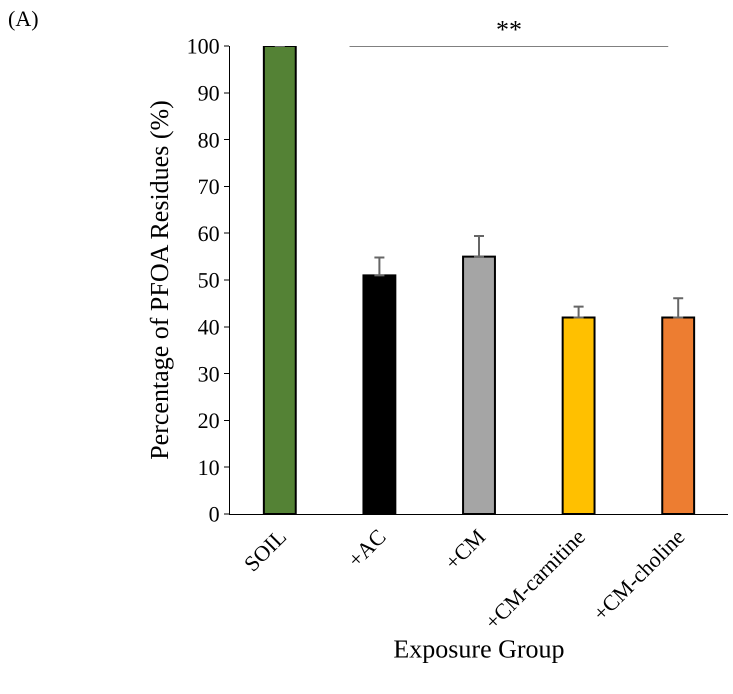 This screenshot has height=694, width=733. What do you see at coordinates (214, 514) in the screenshot?
I see `y-tick-label: 0` at bounding box center [214, 514].